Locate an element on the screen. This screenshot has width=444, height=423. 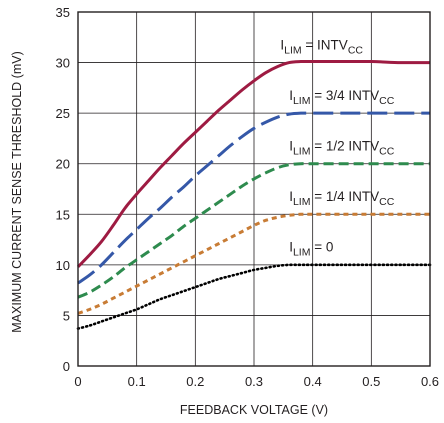
y-tick-labels: 0 5 10 15 20 25 30 35 is located at coordinates (63, 189).